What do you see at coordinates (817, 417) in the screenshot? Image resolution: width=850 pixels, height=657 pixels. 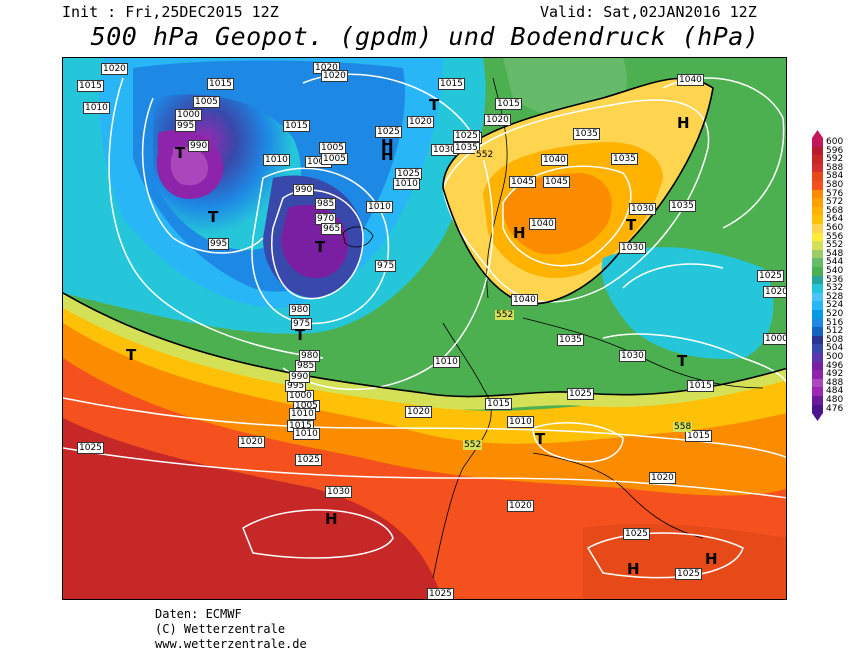 I see `colorbar-bottom-arrow` at bounding box center [817, 417].